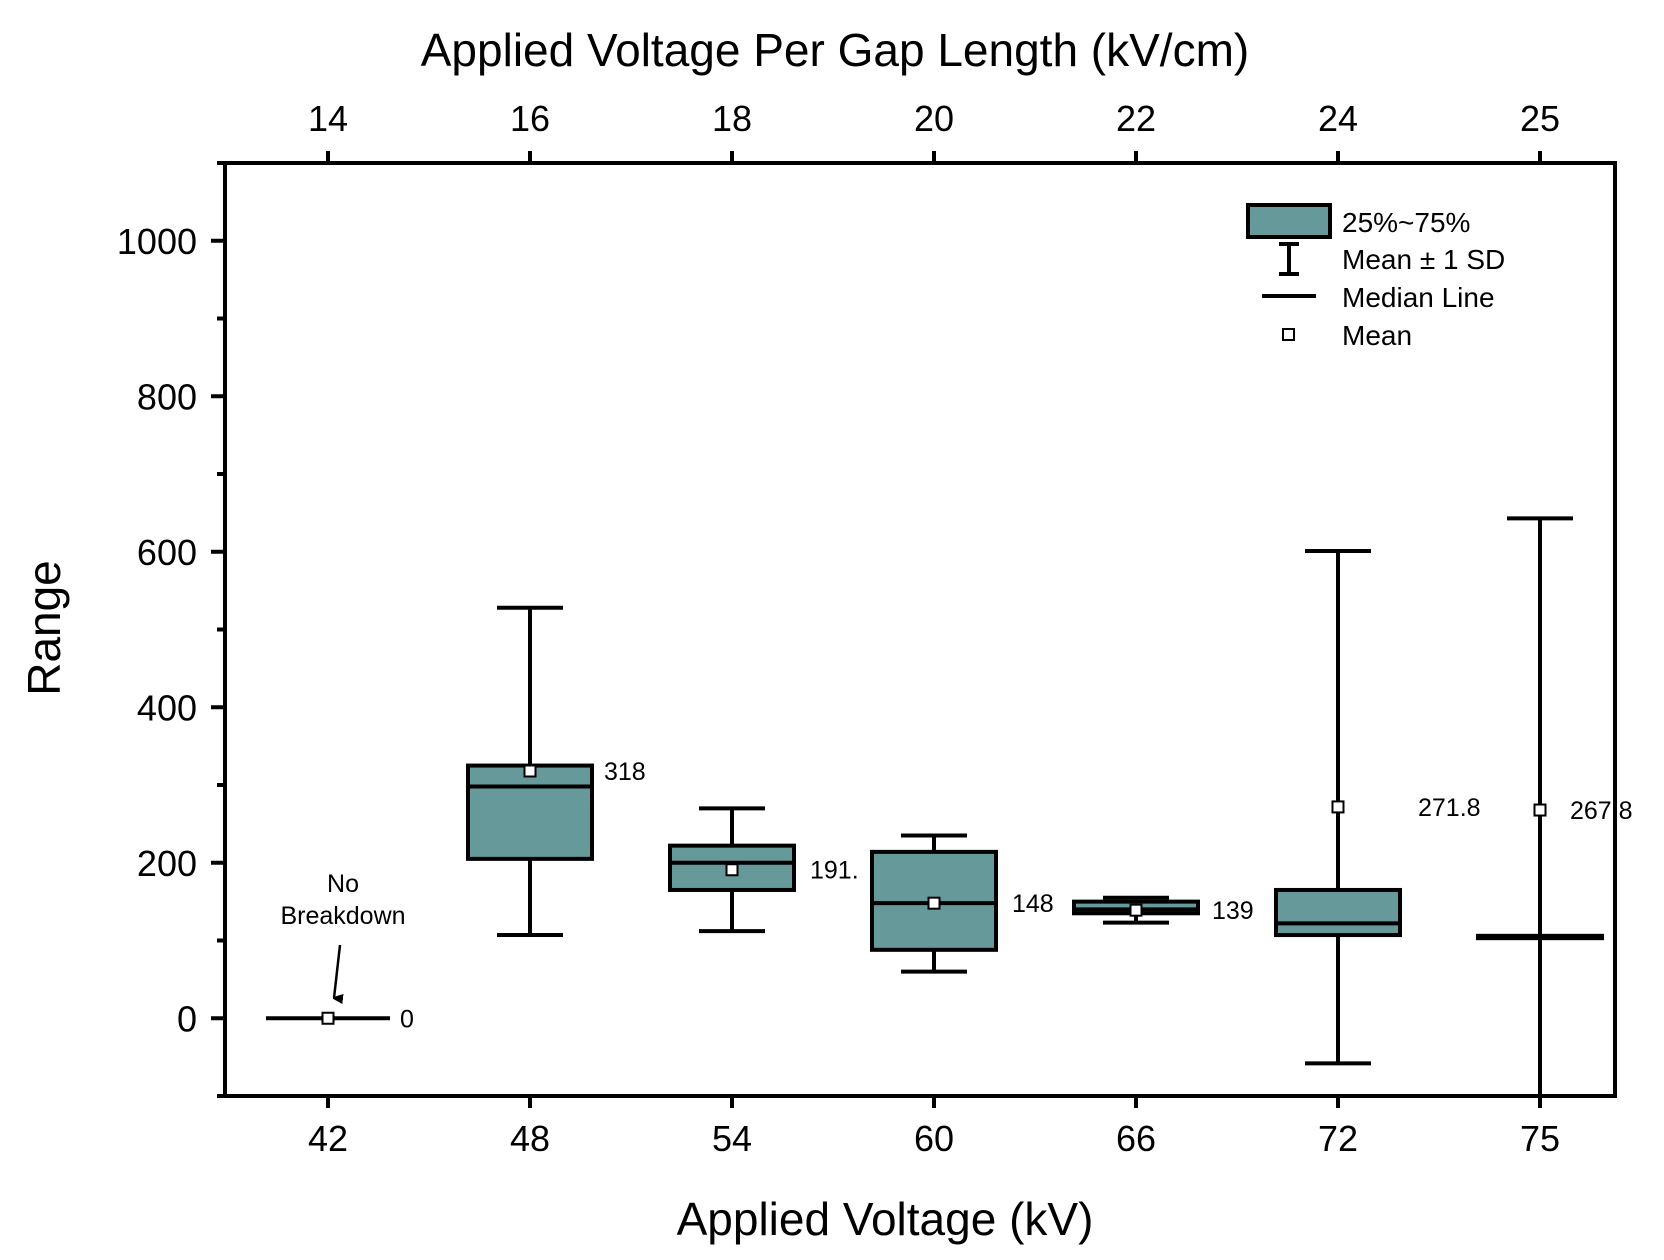 Image resolution: width=1664 pixels, height=1260 pixels. I want to click on box-48: 318, so click(556, 771).